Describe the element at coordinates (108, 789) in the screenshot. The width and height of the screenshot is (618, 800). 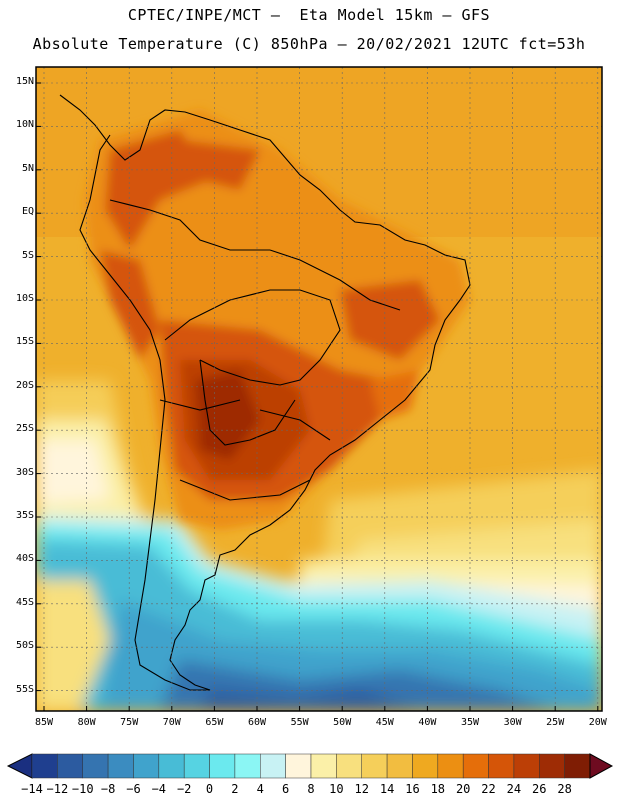
I see `colorbar-label: −8` at that location.